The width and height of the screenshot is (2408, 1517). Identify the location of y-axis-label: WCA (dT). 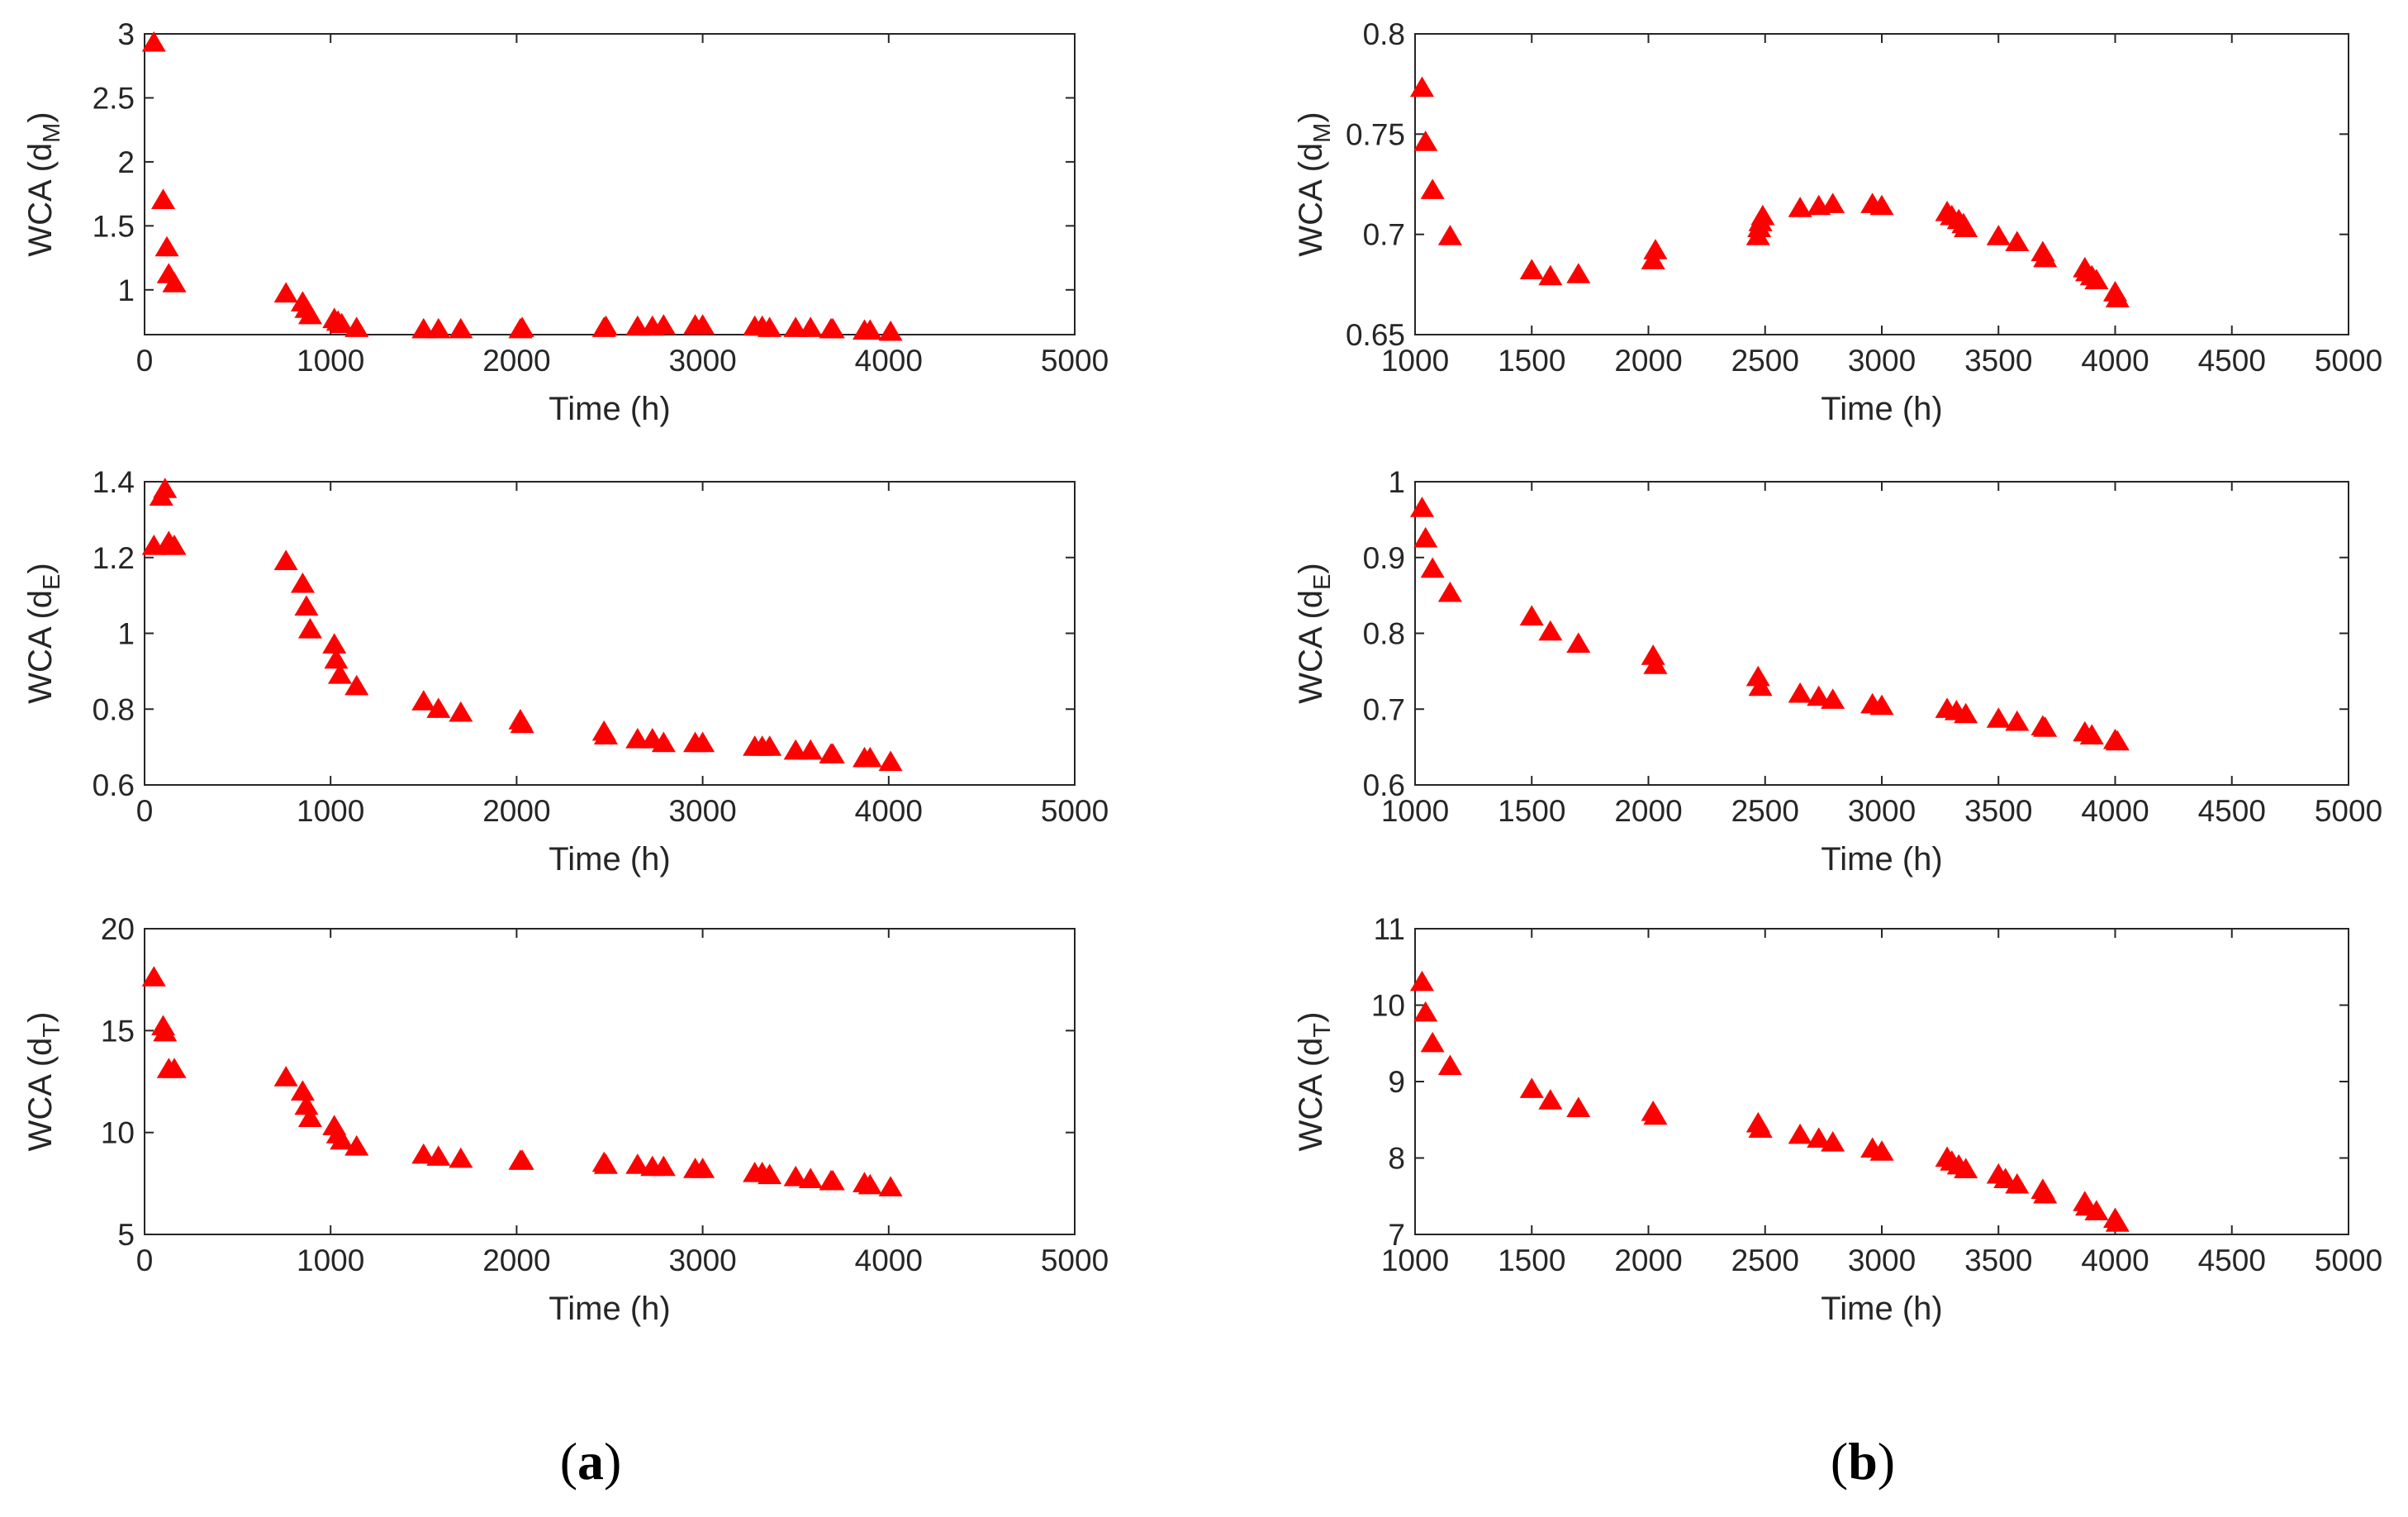
(44, 1082).